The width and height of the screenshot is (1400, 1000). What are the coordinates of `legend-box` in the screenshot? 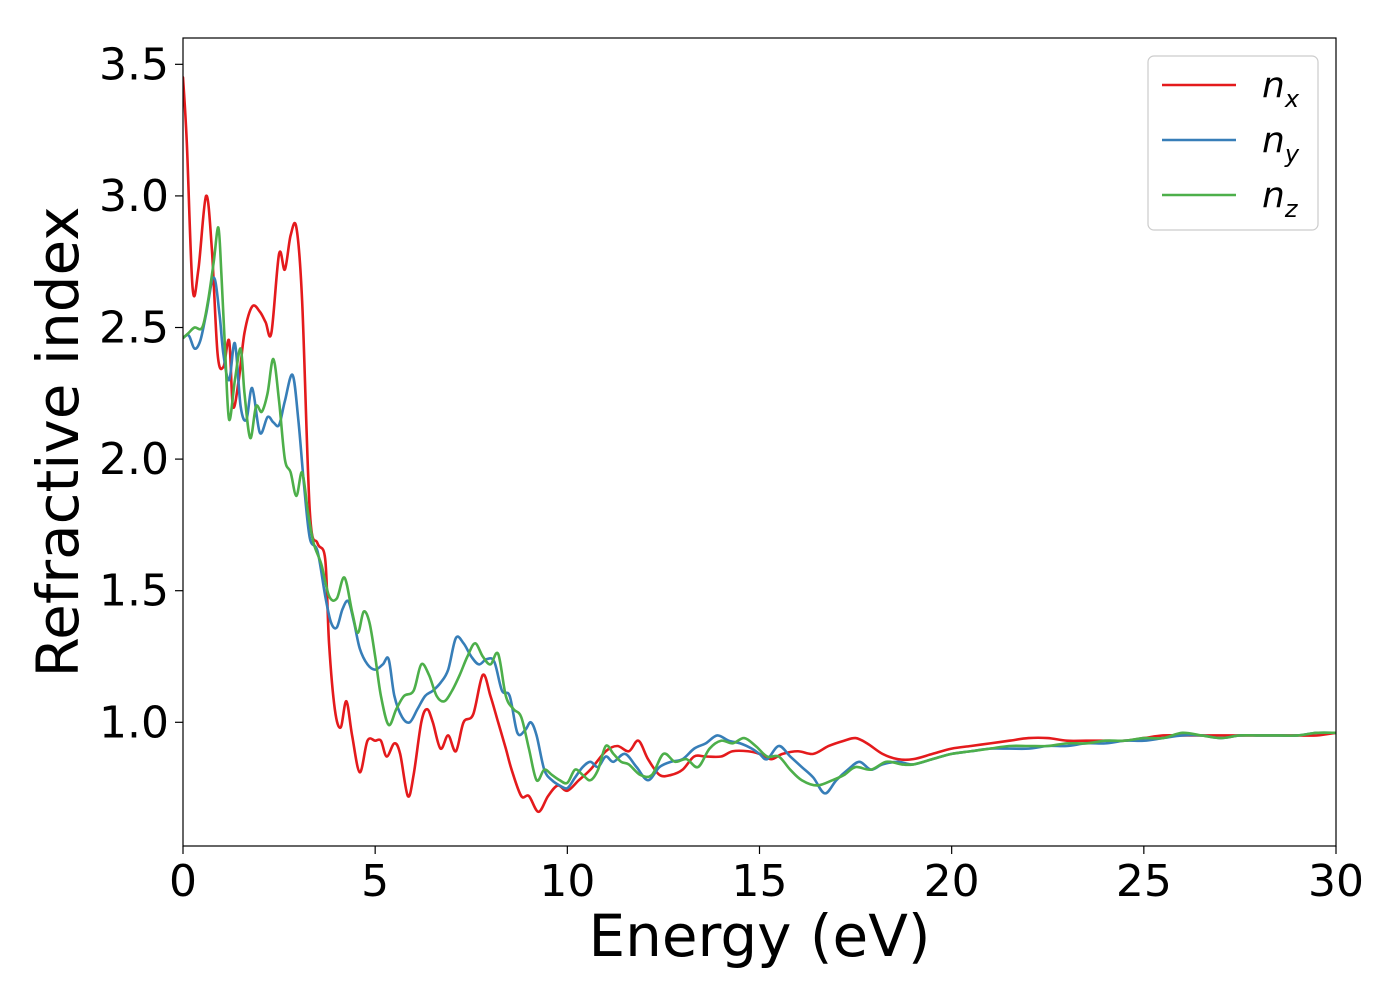 It's located at (1233, 143).